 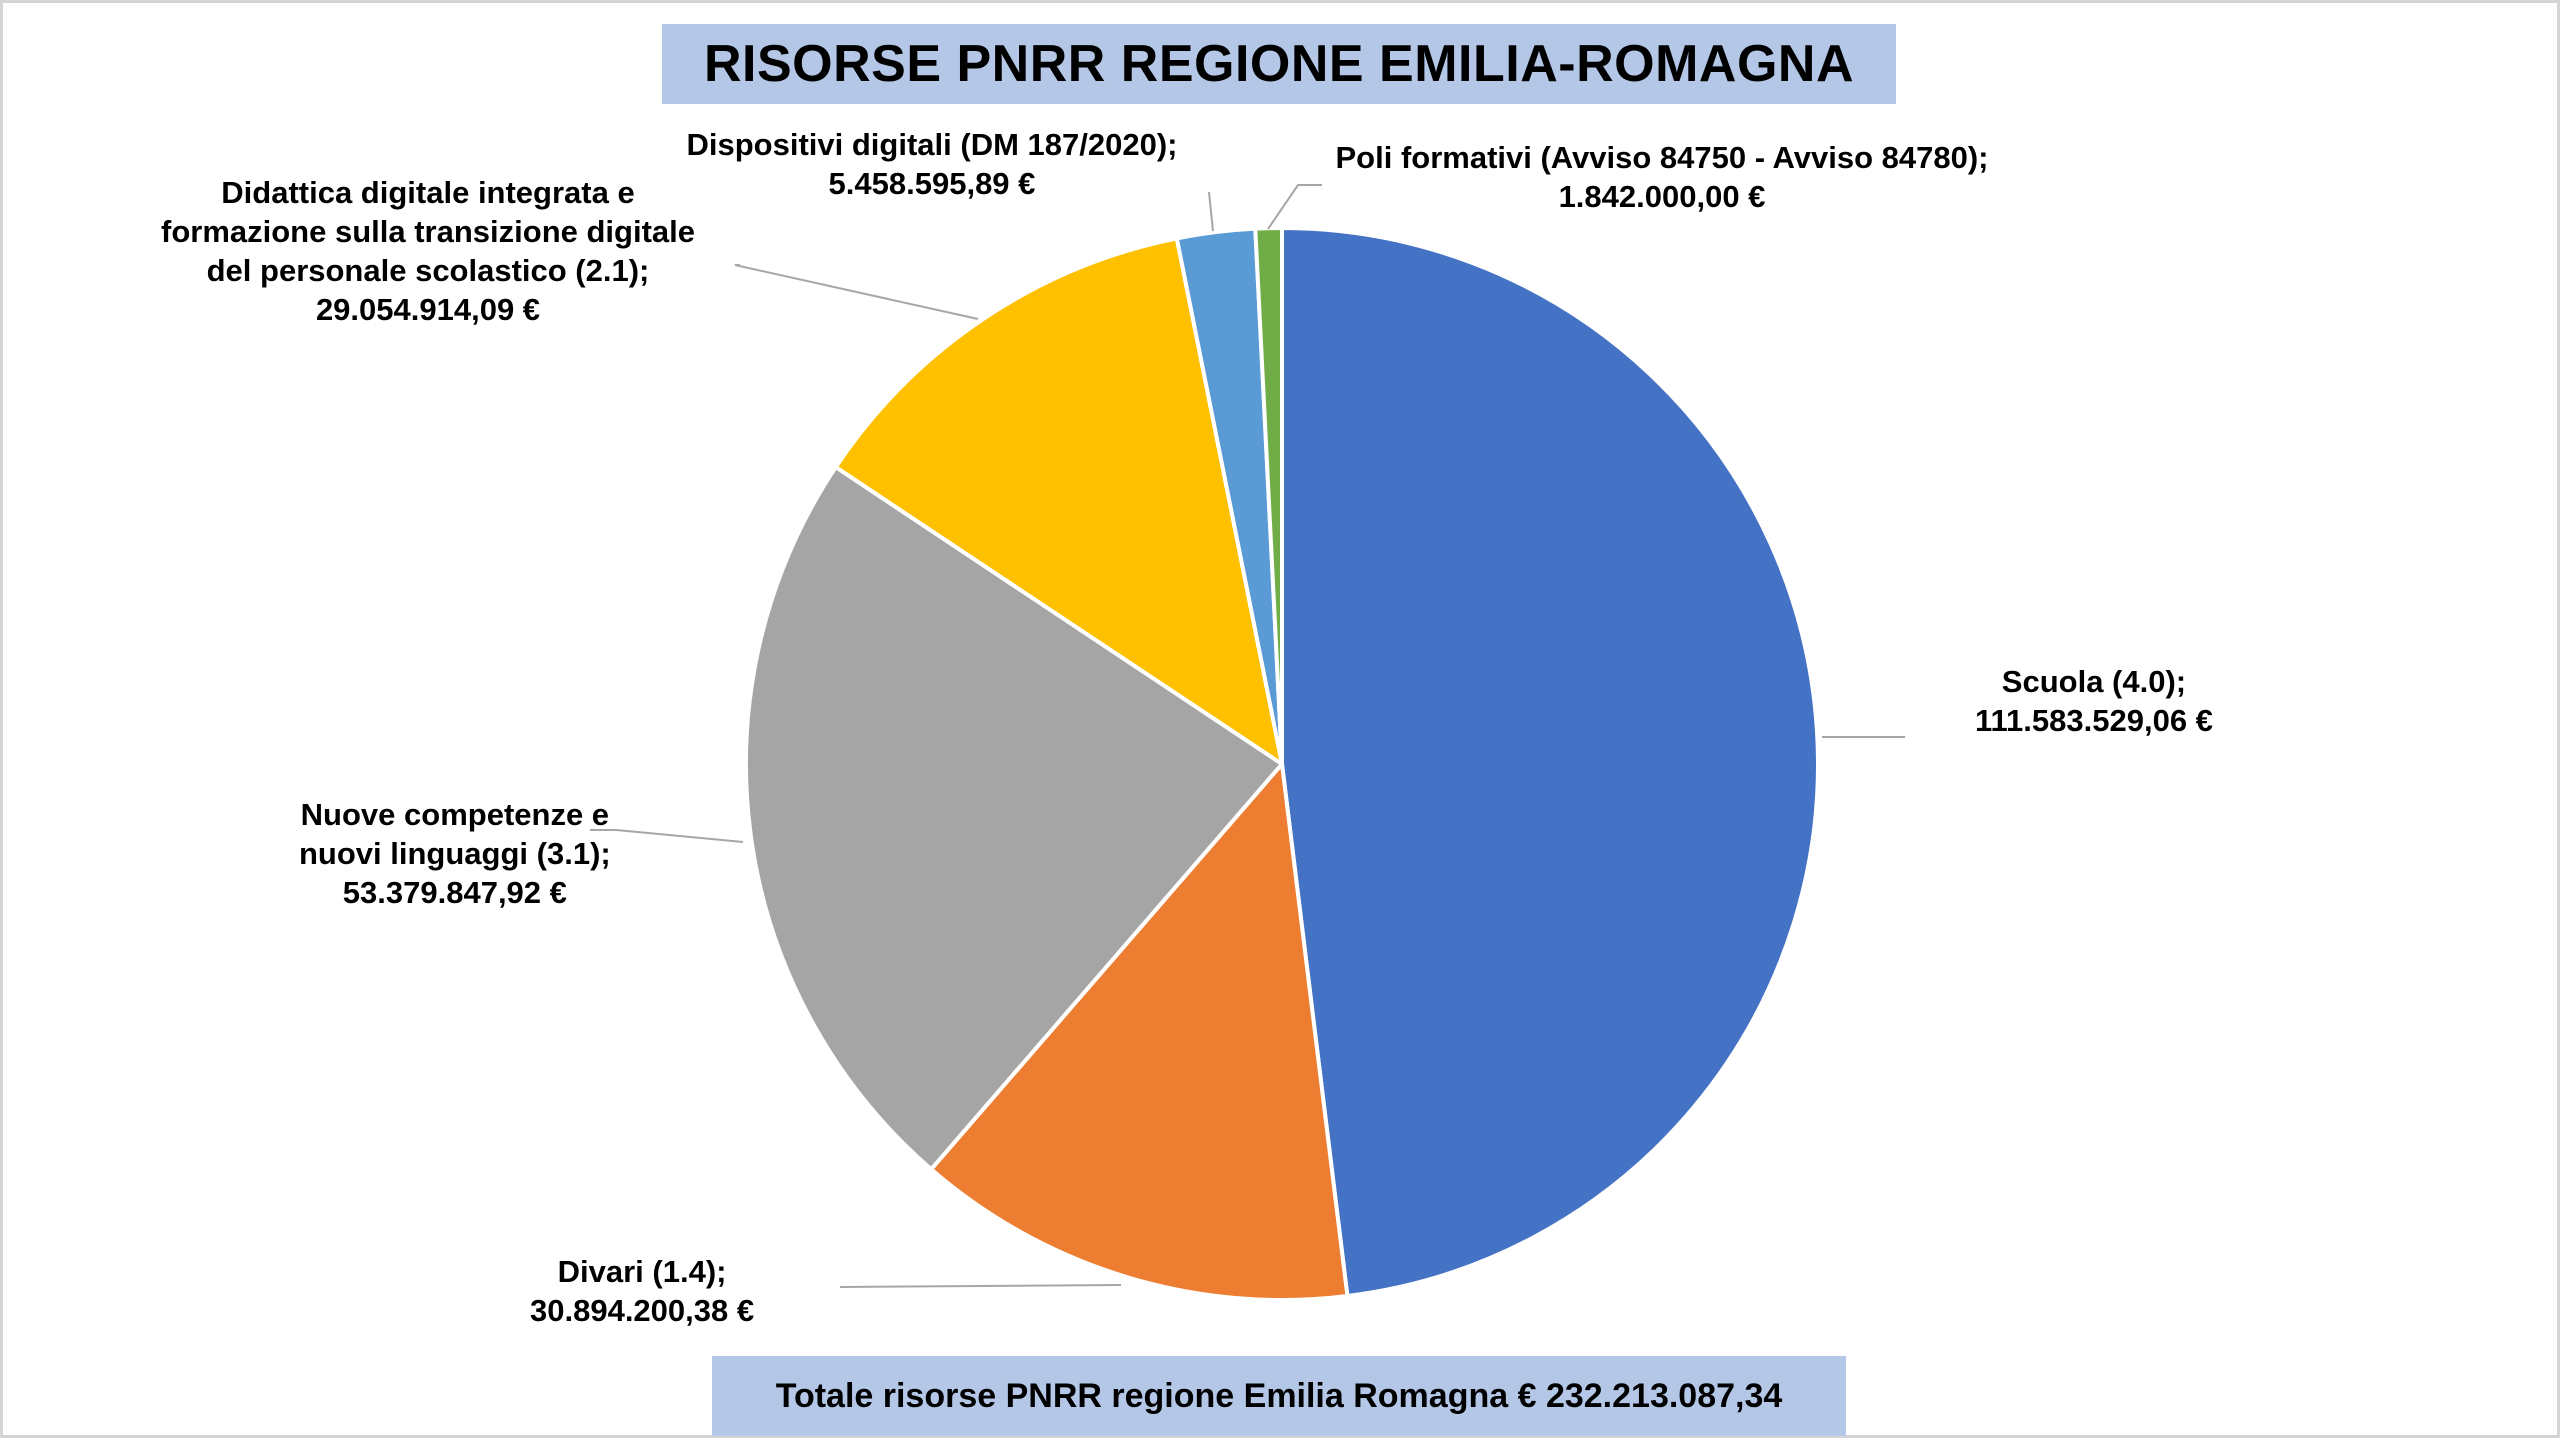 I want to click on pie-slice-nuove, so click(x=1014, y=818).